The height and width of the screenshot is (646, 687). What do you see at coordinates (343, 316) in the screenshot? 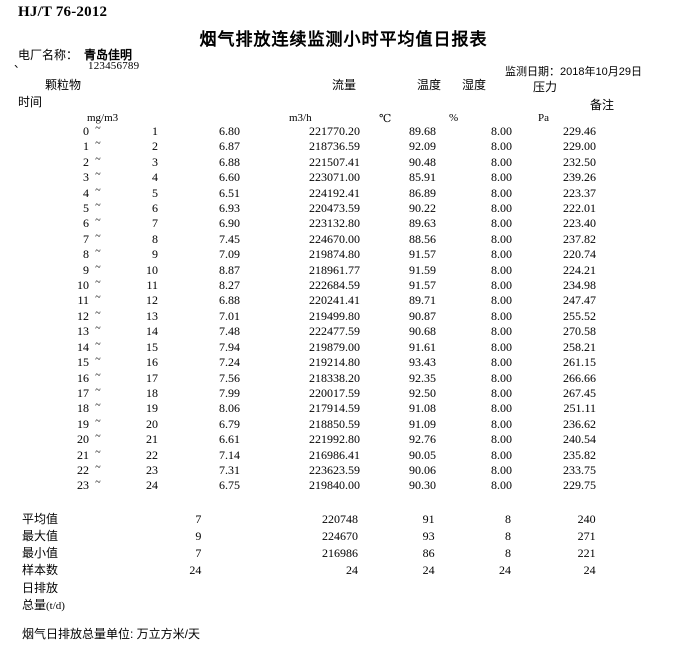
I see `table-row: 12 ~13 7.01 219499.80 90.87 8.00 255.52` at bounding box center [343, 316].